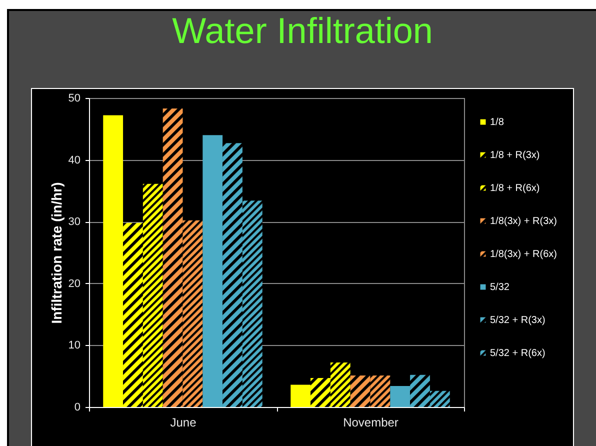 This screenshot has height=446, width=596. I want to click on y-tick-label: 50, so click(74, 98).